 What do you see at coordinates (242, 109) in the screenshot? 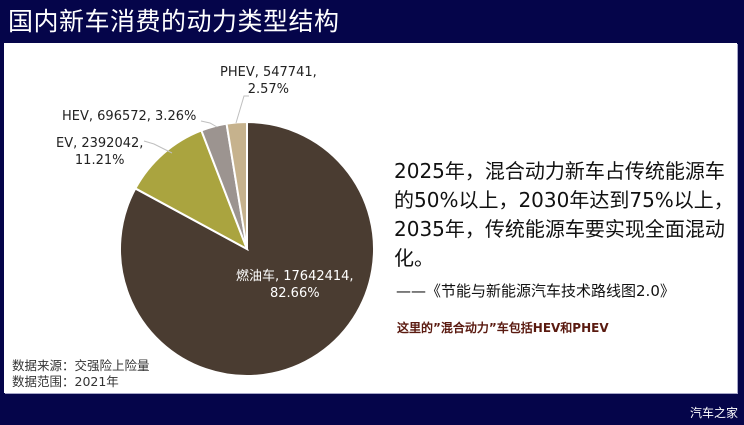
I see `leader-line-phev` at bounding box center [242, 109].